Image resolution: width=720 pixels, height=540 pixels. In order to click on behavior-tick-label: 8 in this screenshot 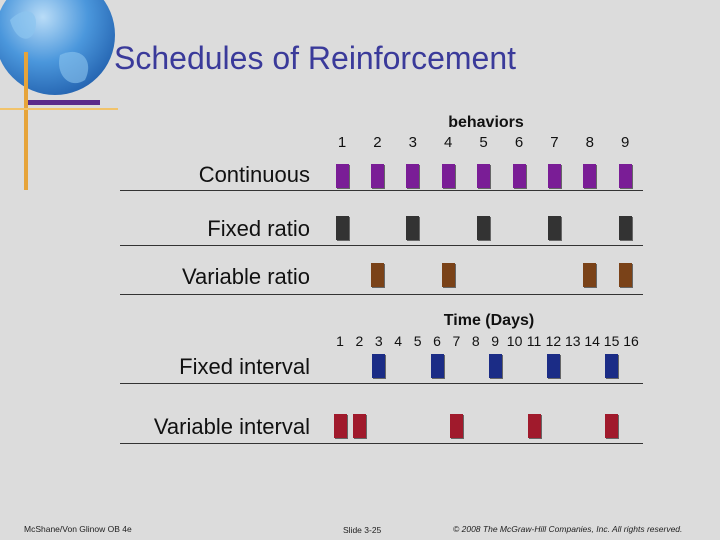, I will do `click(589, 142)`.